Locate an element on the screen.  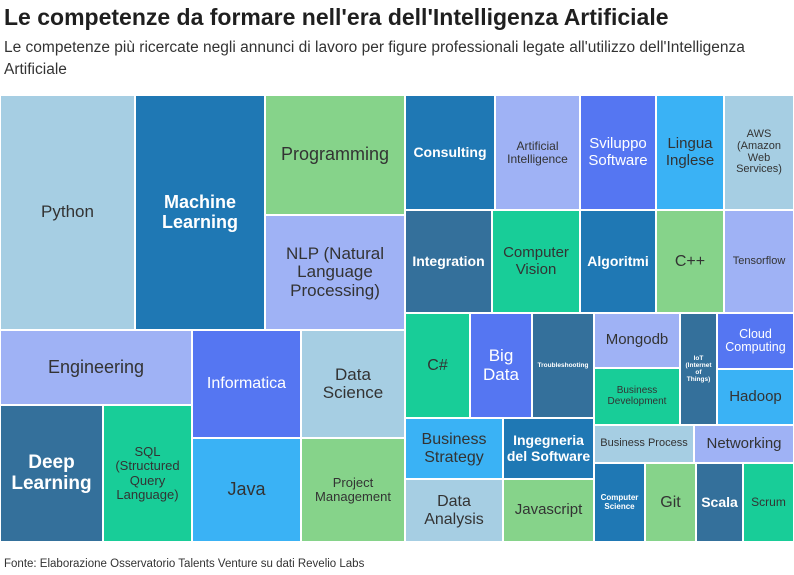
treemap-tile-label: Business Strategy is located at coordinates (454, 448).